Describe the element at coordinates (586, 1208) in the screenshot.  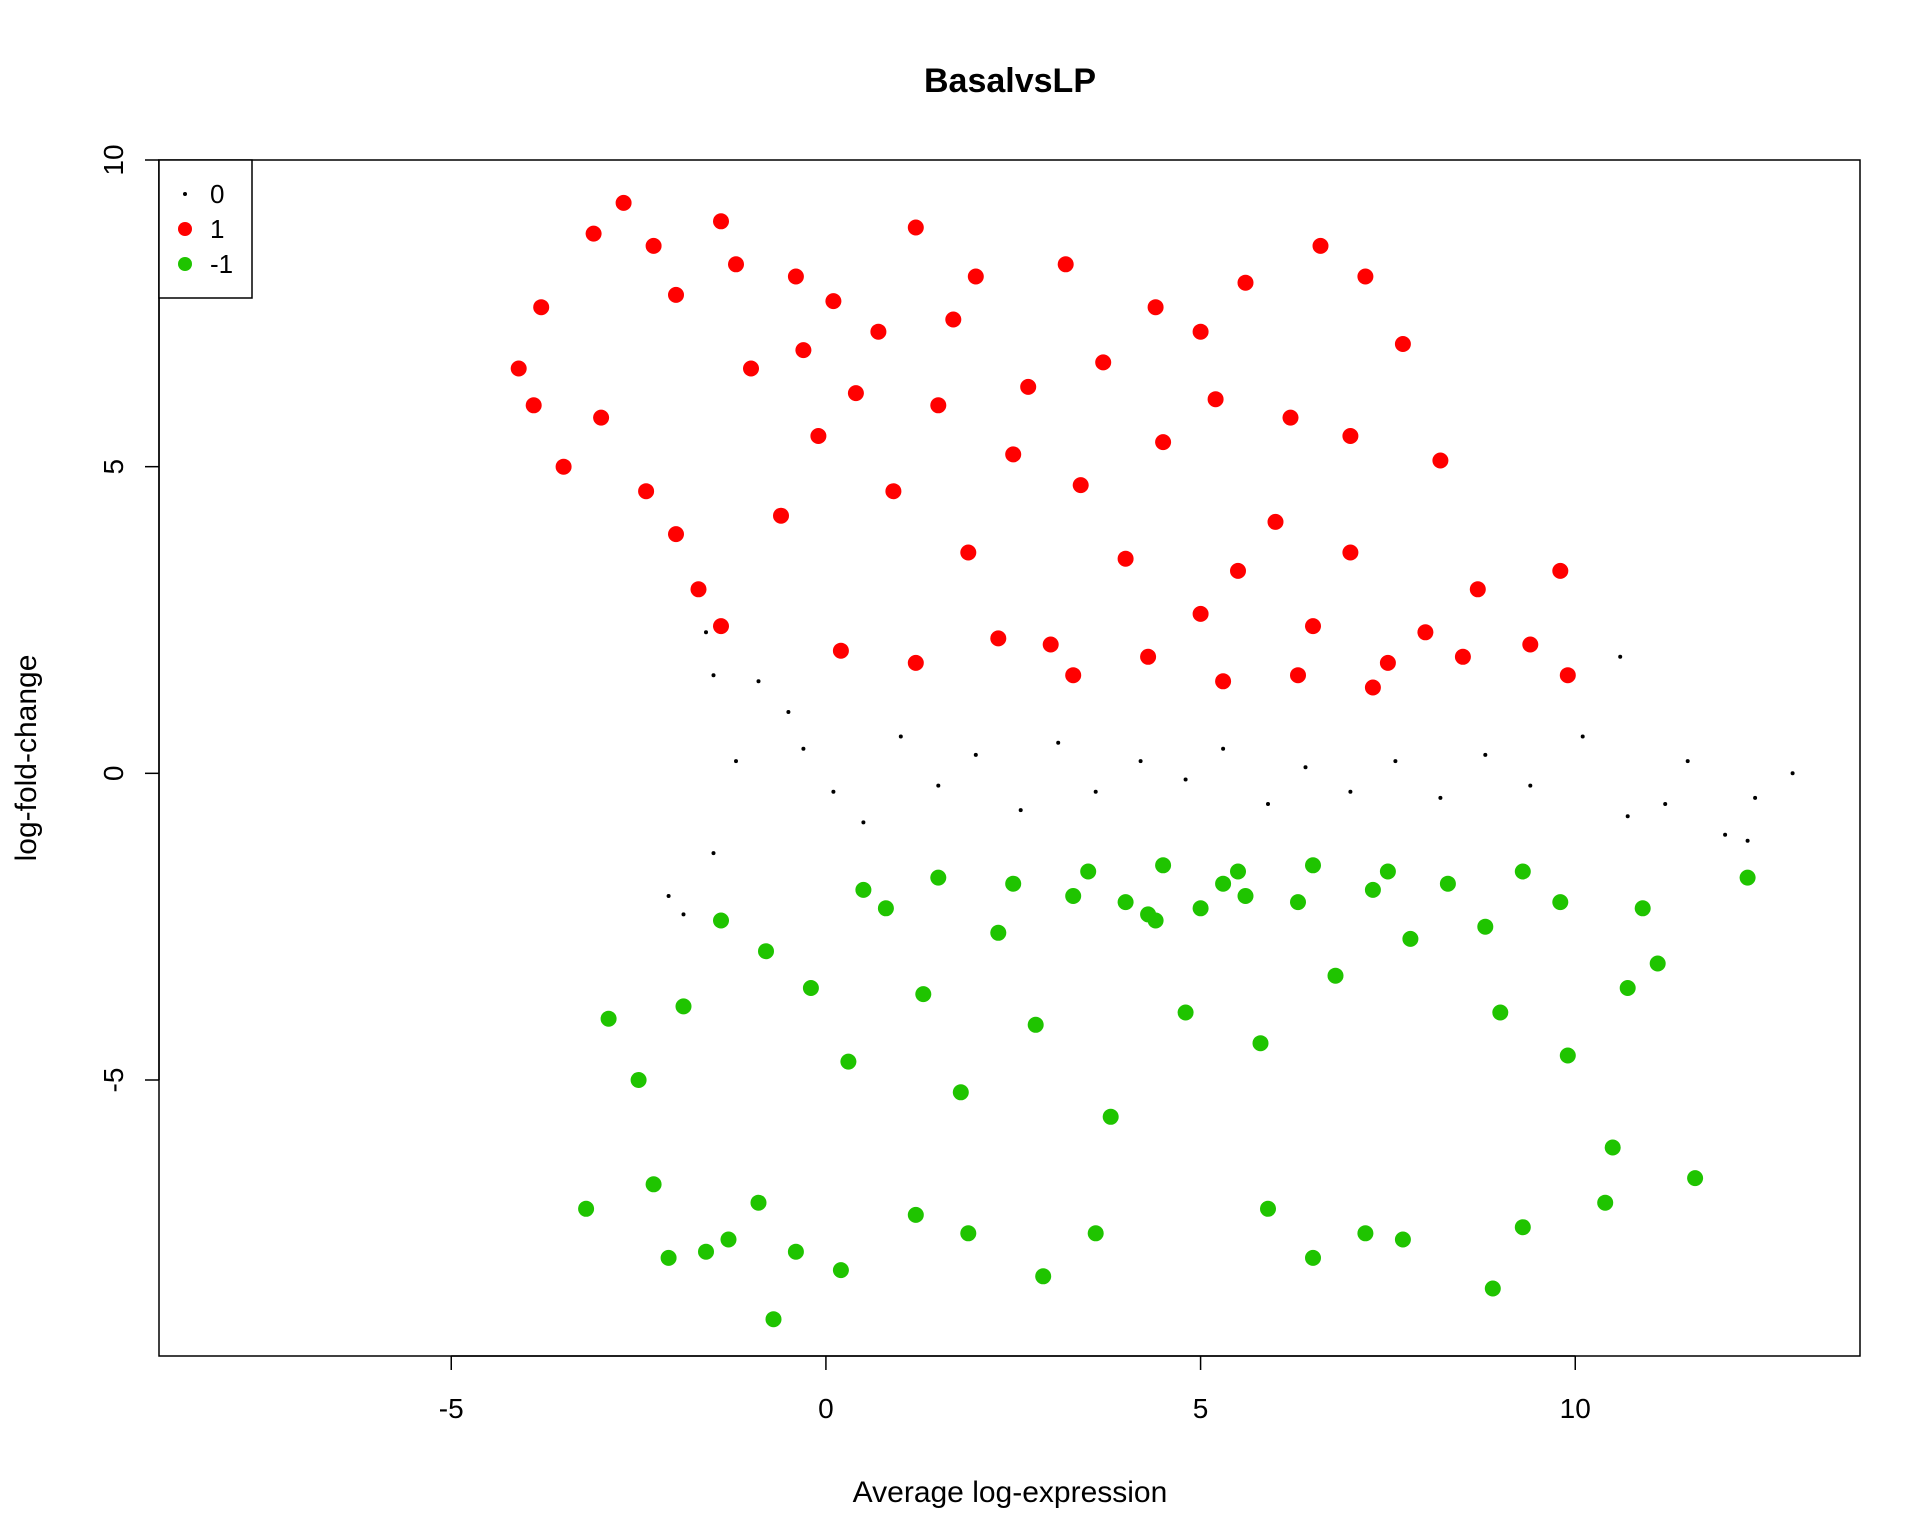
I see `data-point-series--1-0` at that location.